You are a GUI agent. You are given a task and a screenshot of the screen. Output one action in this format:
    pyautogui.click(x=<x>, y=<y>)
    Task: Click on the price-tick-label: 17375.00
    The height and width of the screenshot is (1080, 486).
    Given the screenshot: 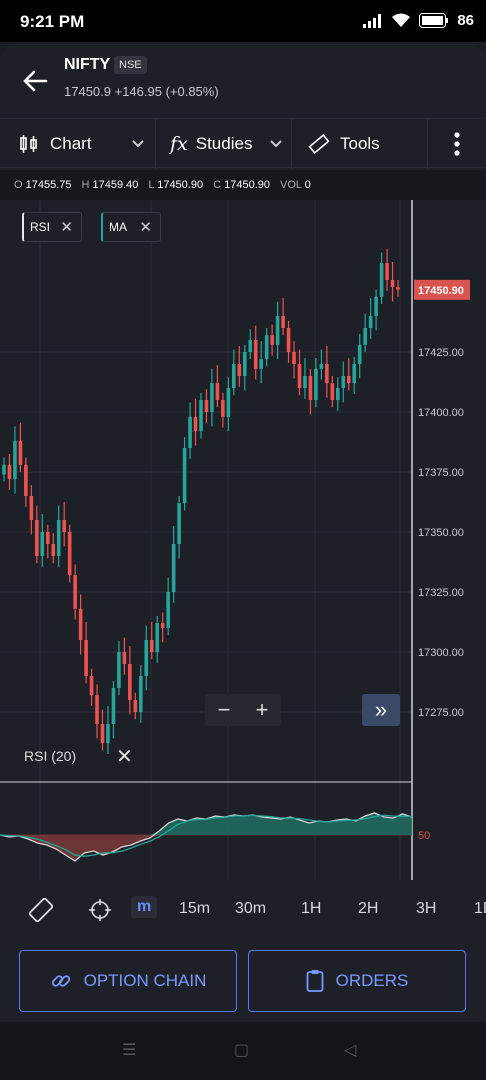 What is the action you would take?
    pyautogui.click(x=441, y=473)
    